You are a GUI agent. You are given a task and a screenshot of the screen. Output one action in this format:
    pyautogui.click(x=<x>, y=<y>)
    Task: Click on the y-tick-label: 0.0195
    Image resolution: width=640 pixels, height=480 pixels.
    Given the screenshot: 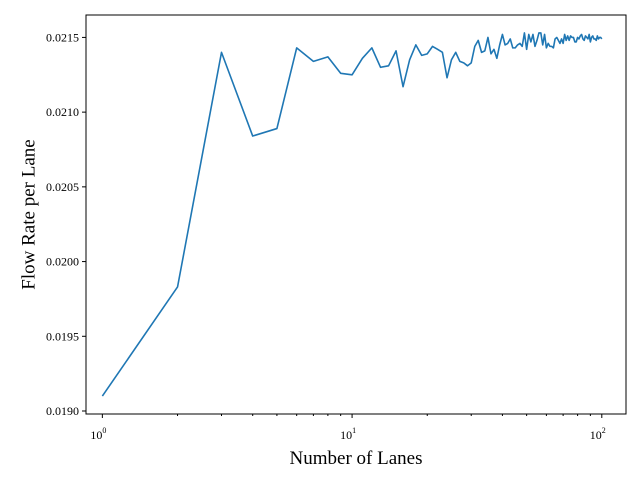 What is the action you would take?
    pyautogui.click(x=62, y=336)
    